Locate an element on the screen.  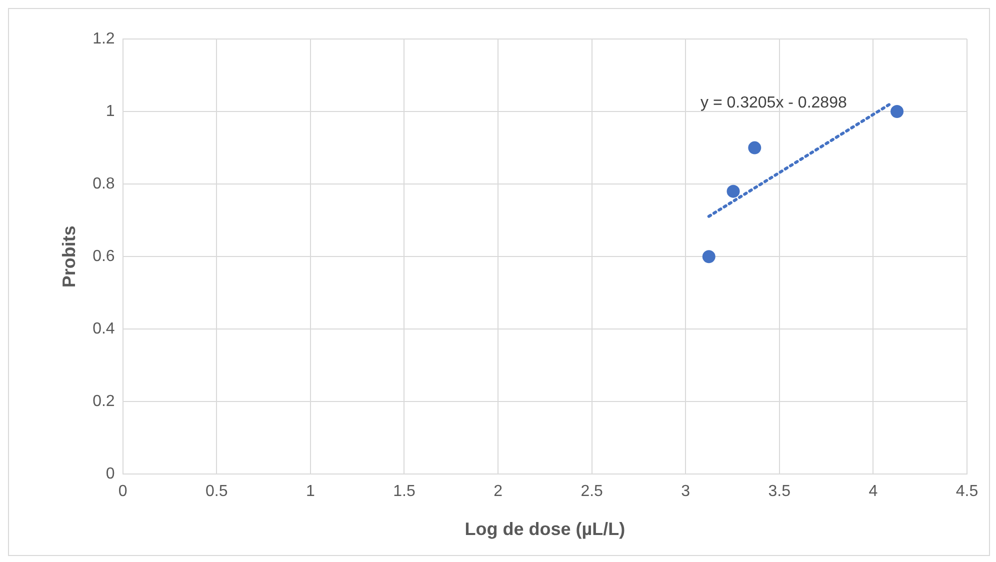
y-tick-label: 0 is located at coordinates (110, 474).